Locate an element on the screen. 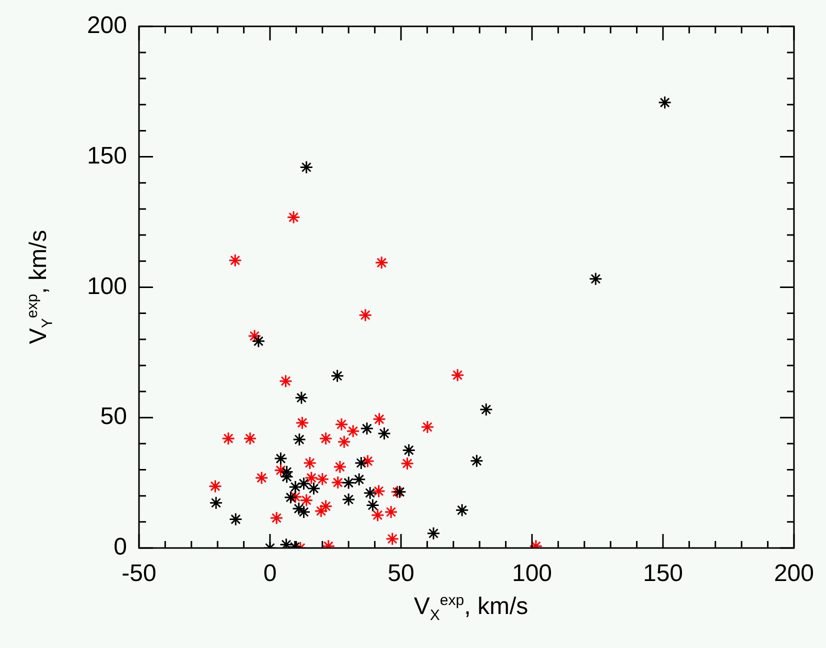 This screenshot has height=648, width=826. x-tick-label: 200 is located at coordinates (794, 574).